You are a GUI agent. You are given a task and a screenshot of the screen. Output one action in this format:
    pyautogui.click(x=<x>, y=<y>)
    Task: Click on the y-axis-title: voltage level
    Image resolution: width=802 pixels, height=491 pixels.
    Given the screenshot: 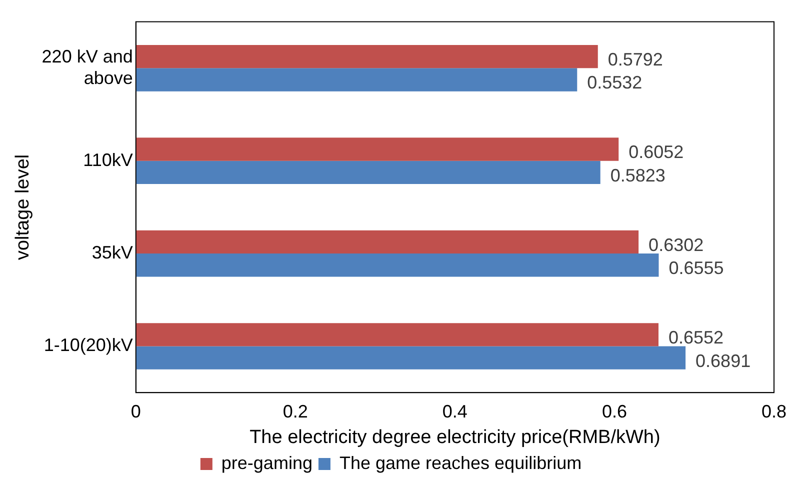 What is the action you would take?
    pyautogui.click(x=23, y=207)
    